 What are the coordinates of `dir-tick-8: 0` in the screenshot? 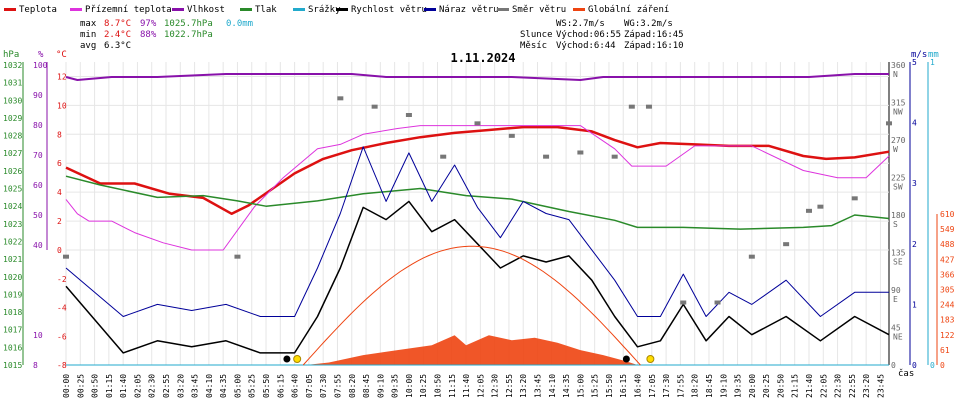 It's located at (893, 365).